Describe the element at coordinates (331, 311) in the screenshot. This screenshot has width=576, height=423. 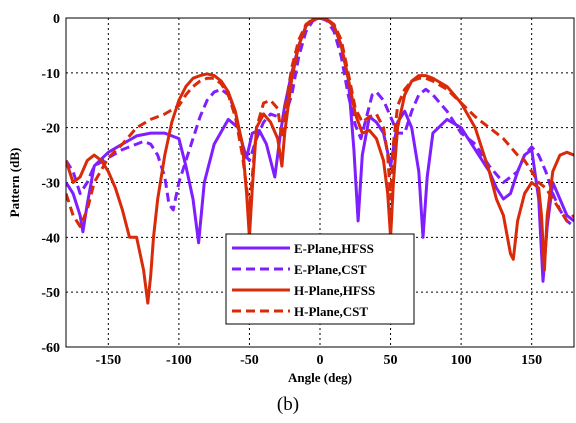
I see `legend-label: H-Plane,CST` at that location.